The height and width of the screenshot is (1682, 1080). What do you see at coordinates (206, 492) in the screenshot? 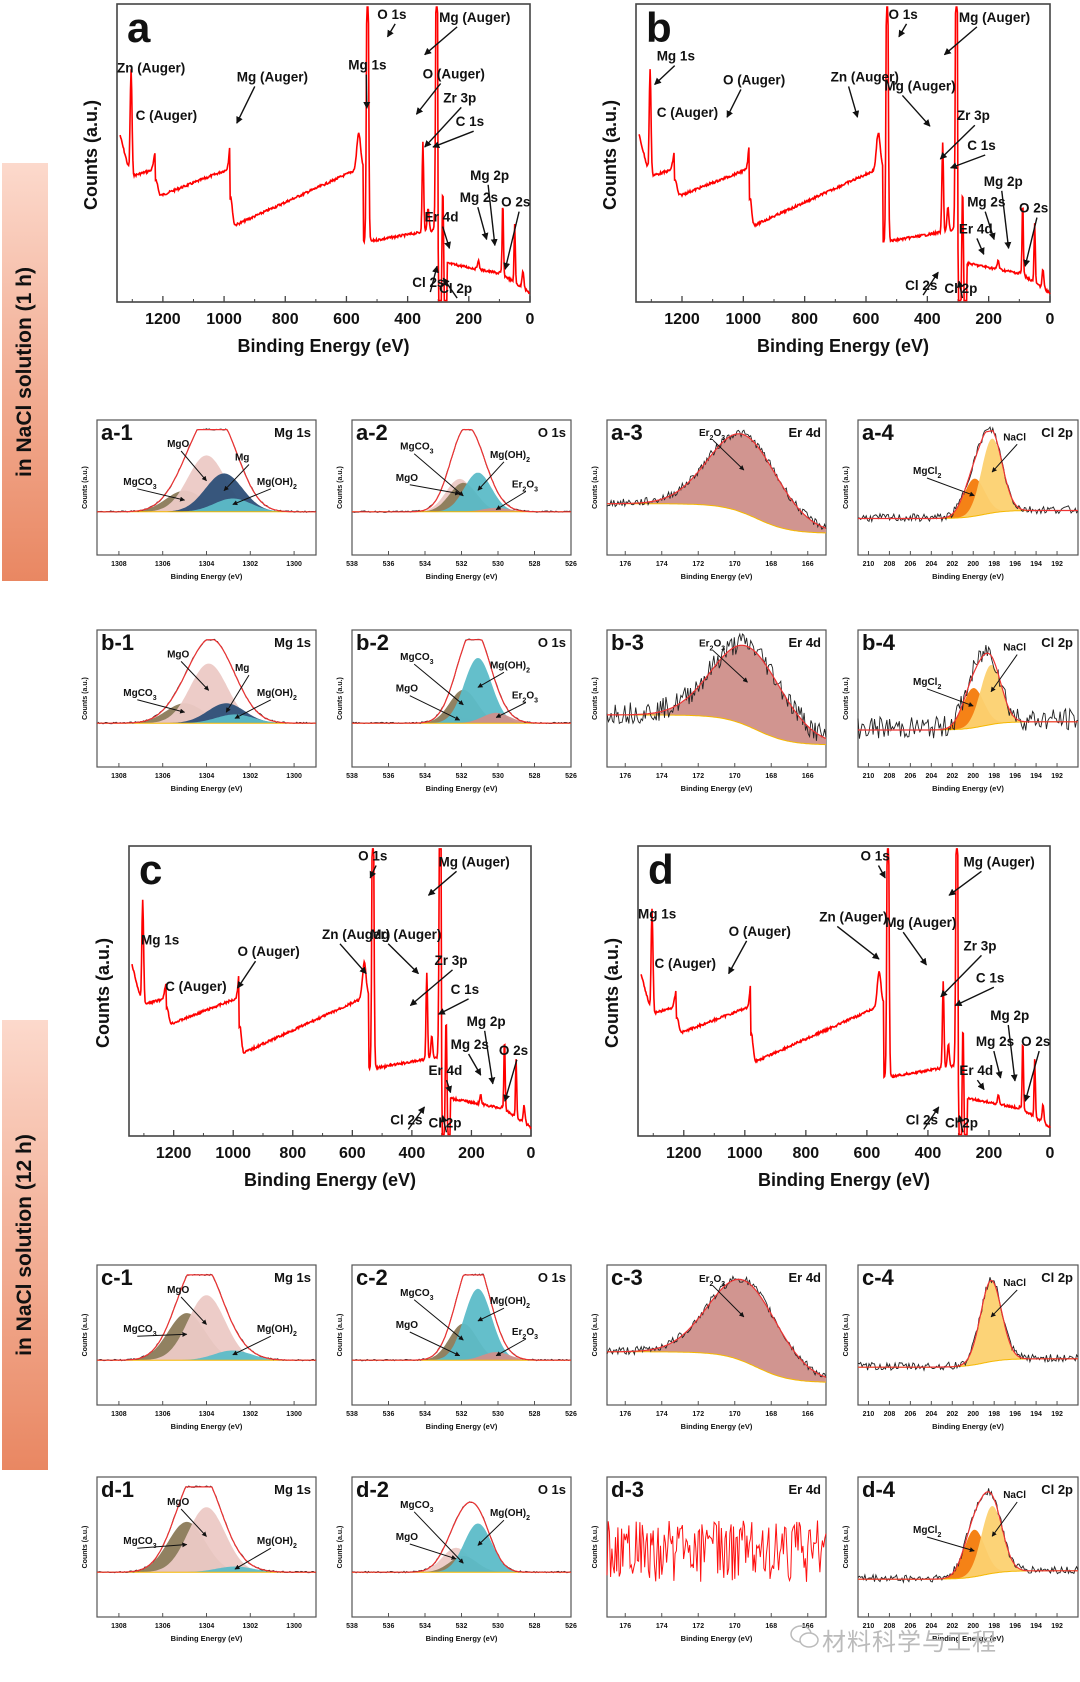
I see `component-mg` at bounding box center [206, 492].